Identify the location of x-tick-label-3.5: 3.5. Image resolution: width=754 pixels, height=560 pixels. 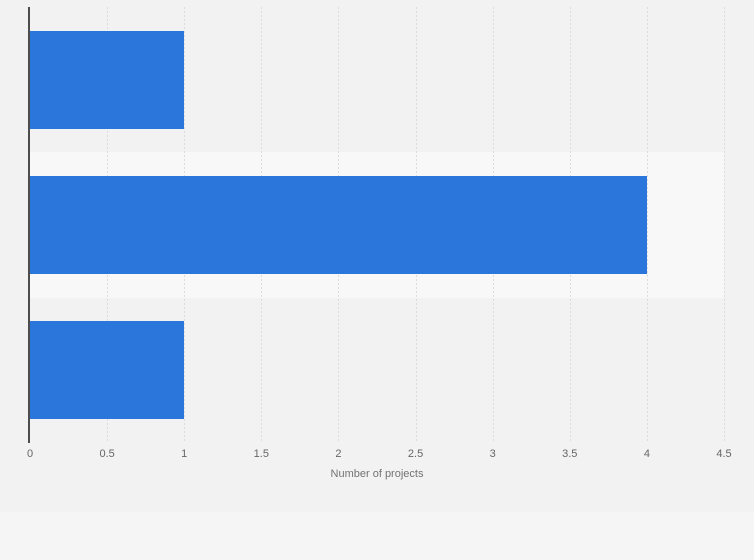
(570, 454).